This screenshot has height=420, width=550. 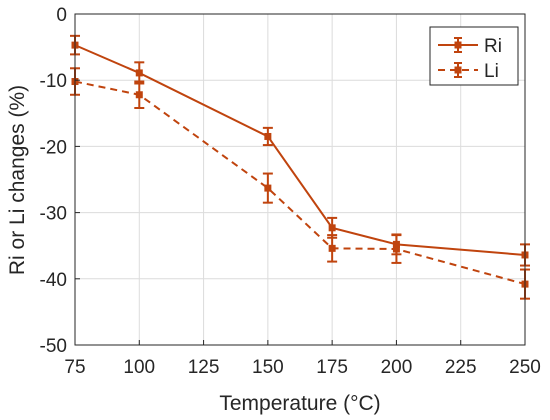 What do you see at coordinates (53, 346) in the screenshot?
I see `y-tick-label: -50` at bounding box center [53, 346].